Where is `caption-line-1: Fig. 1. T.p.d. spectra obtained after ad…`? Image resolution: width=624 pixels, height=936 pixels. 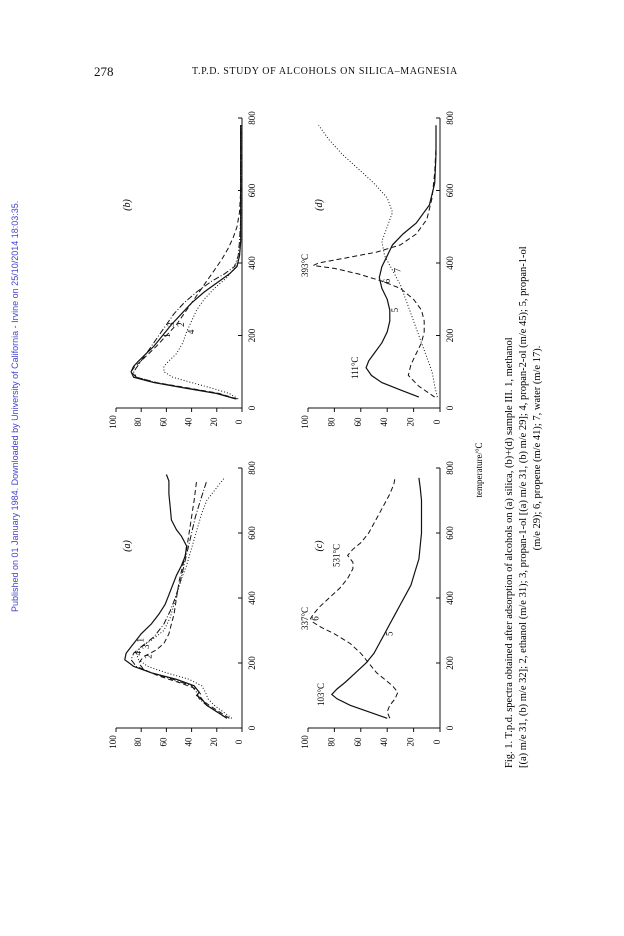 caption-line-1: Fig. 1. T.p.d. spectra obtained after ad… is located at coordinates (509, 552).